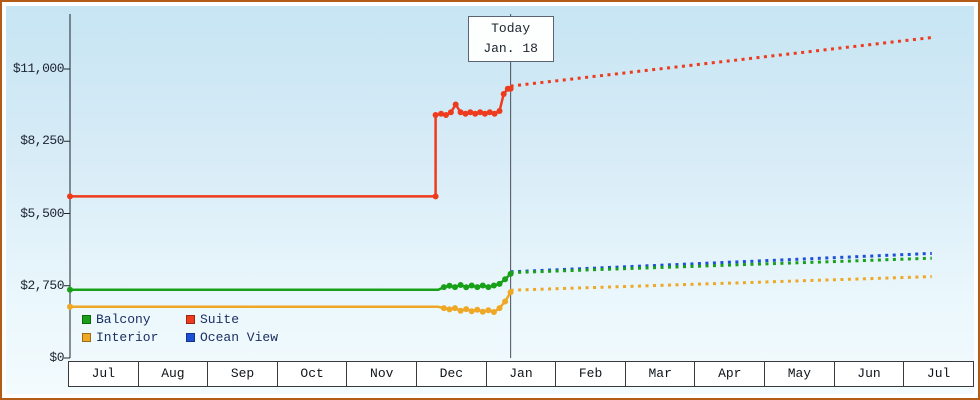  Describe the element at coordinates (127, 337) in the screenshot. I see `legend-label: Interior` at that location.